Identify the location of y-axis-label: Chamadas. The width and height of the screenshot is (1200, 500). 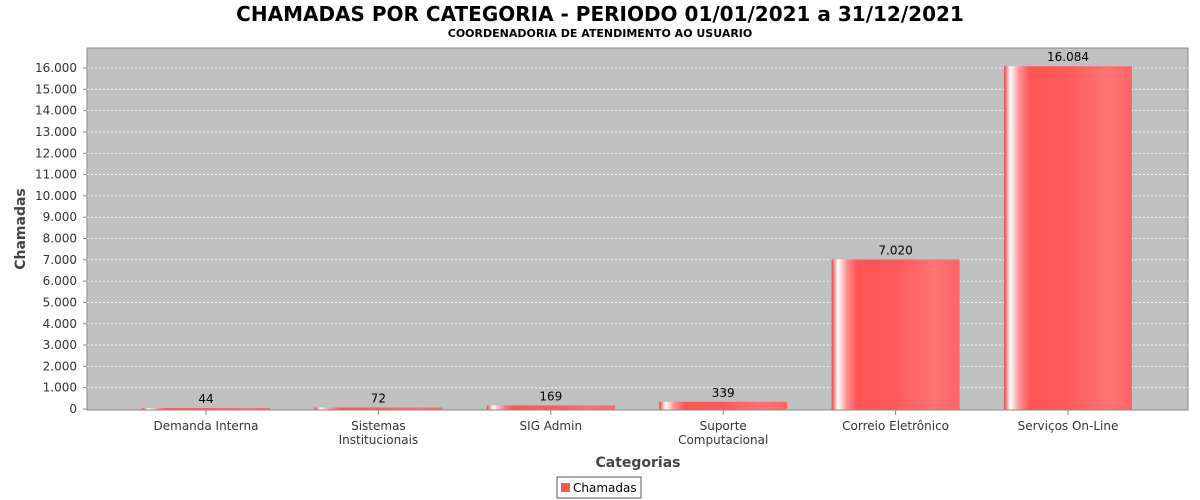
(21, 229).